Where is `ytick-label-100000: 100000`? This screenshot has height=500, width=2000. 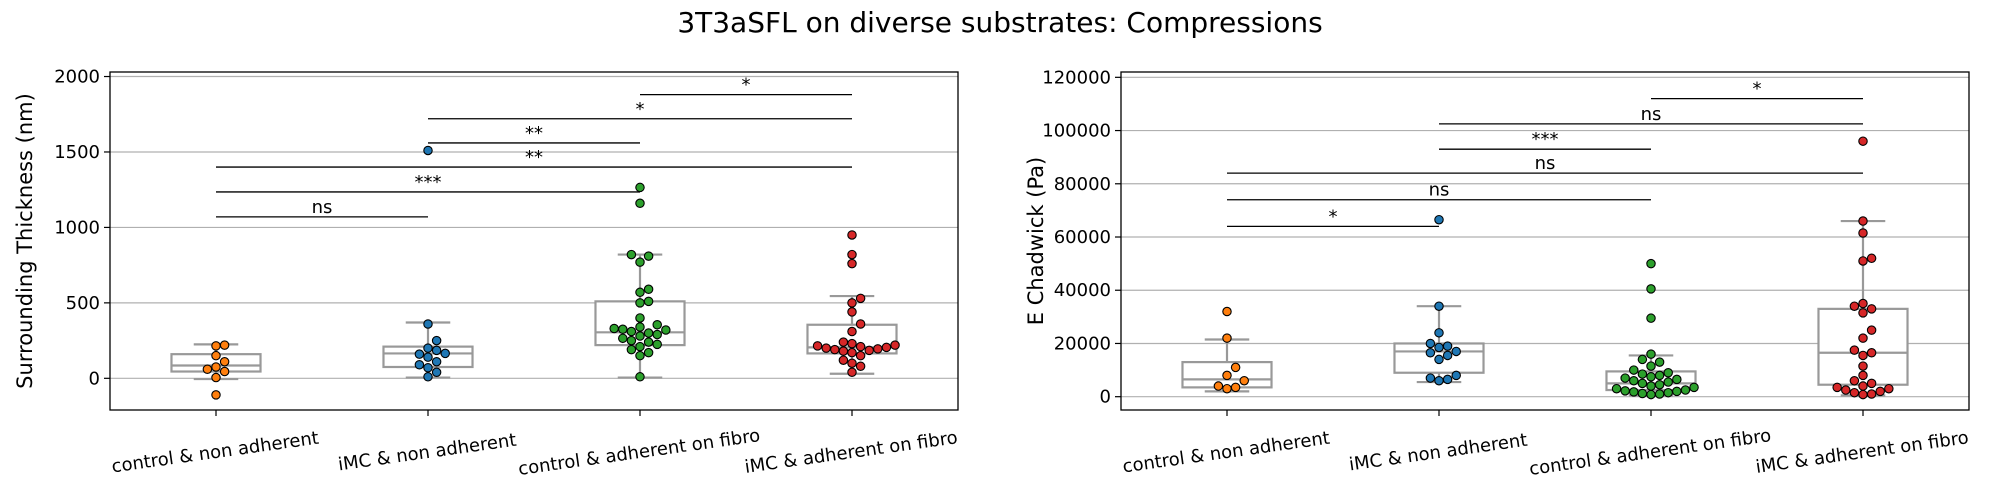
ytick-label-100000: 100000 is located at coordinates (1076, 131).